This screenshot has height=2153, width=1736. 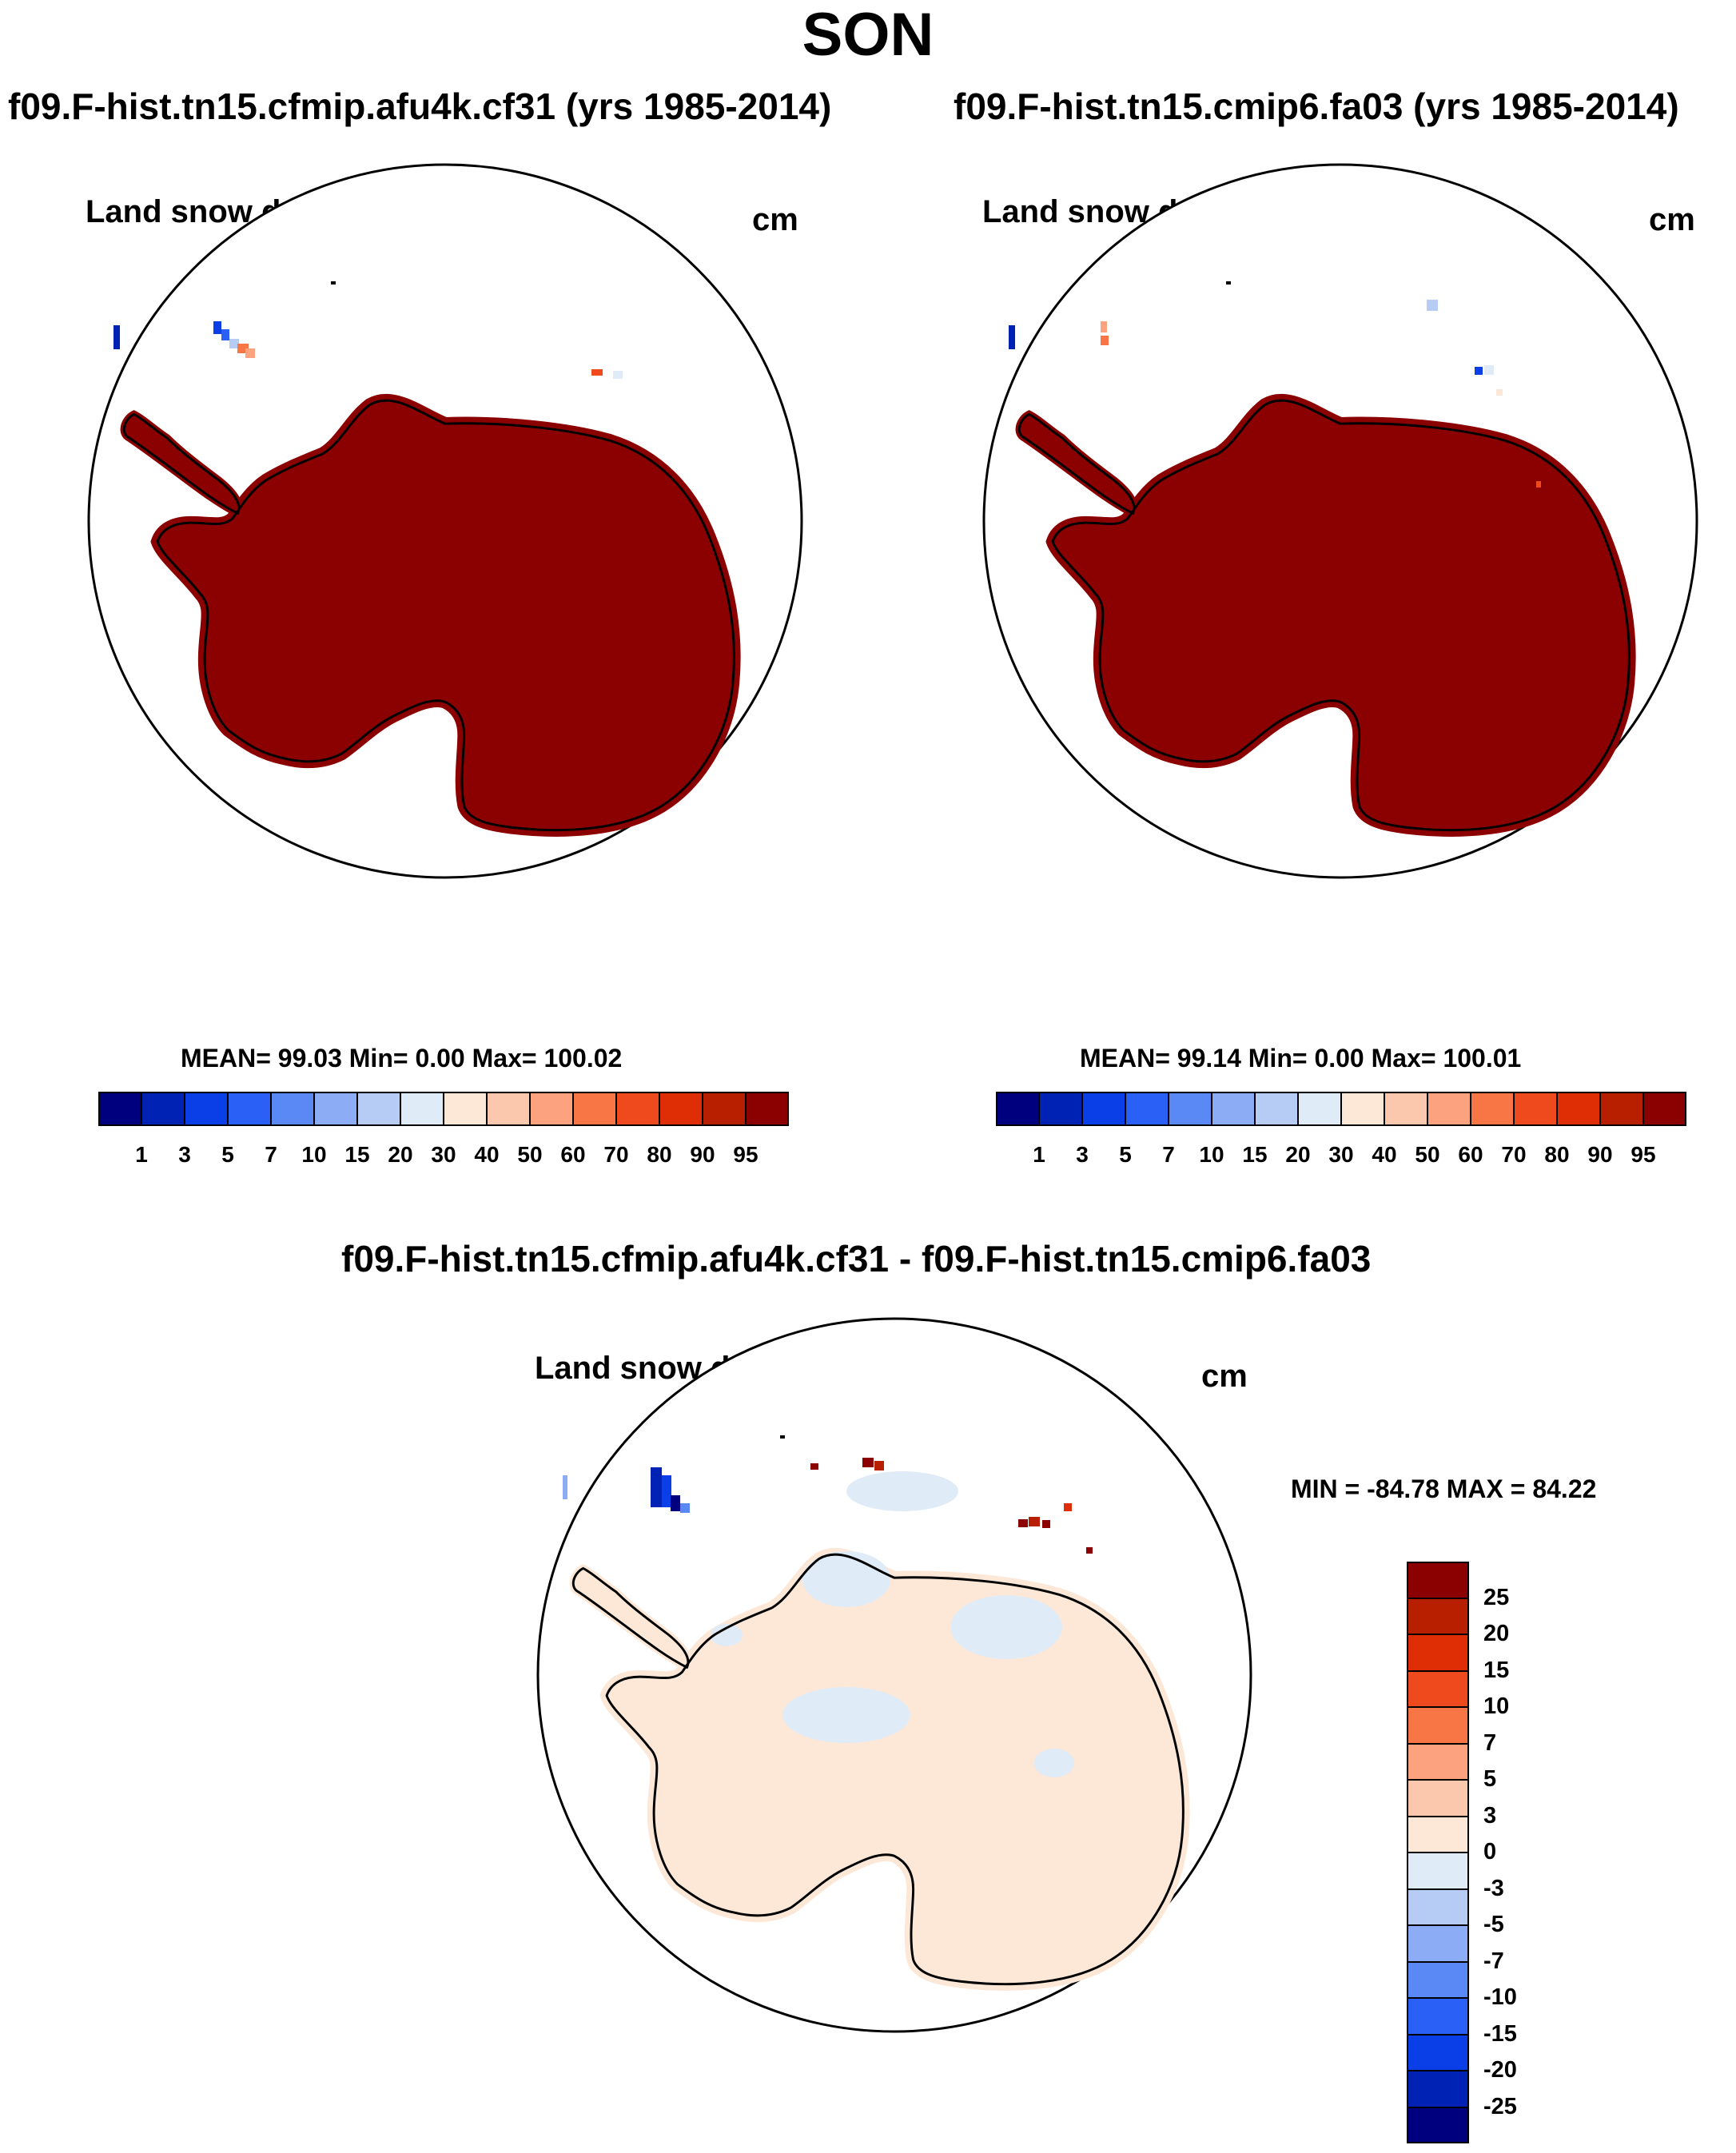 What do you see at coordinates (1168, 1154) in the screenshot?
I see `panel2-colorbar-tick-label: 7` at bounding box center [1168, 1154].